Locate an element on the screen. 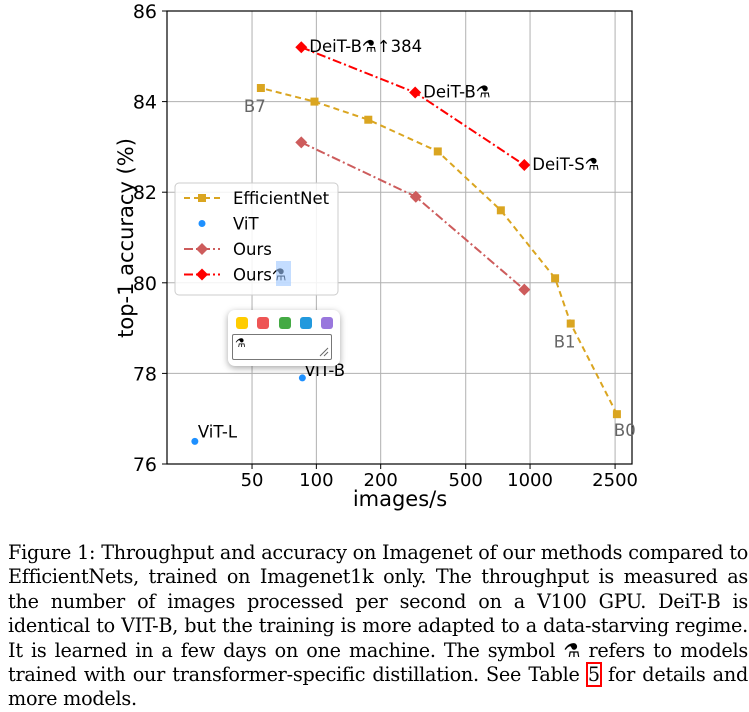 The width and height of the screenshot is (749, 712). y-tick-label: 76 is located at coordinates (145, 465).